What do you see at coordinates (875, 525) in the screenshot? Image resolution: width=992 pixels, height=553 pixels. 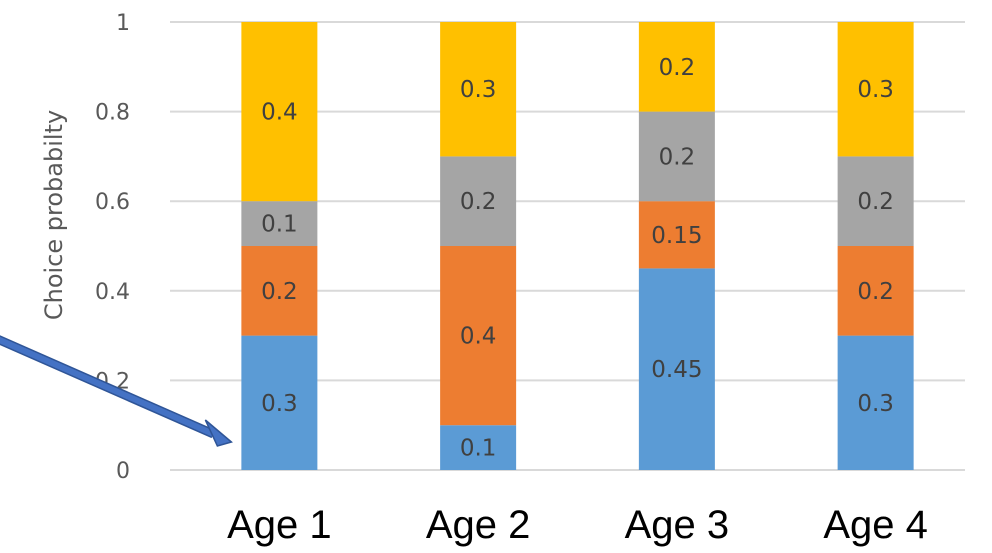 I see `x-category-label: Age 4` at bounding box center [875, 525].